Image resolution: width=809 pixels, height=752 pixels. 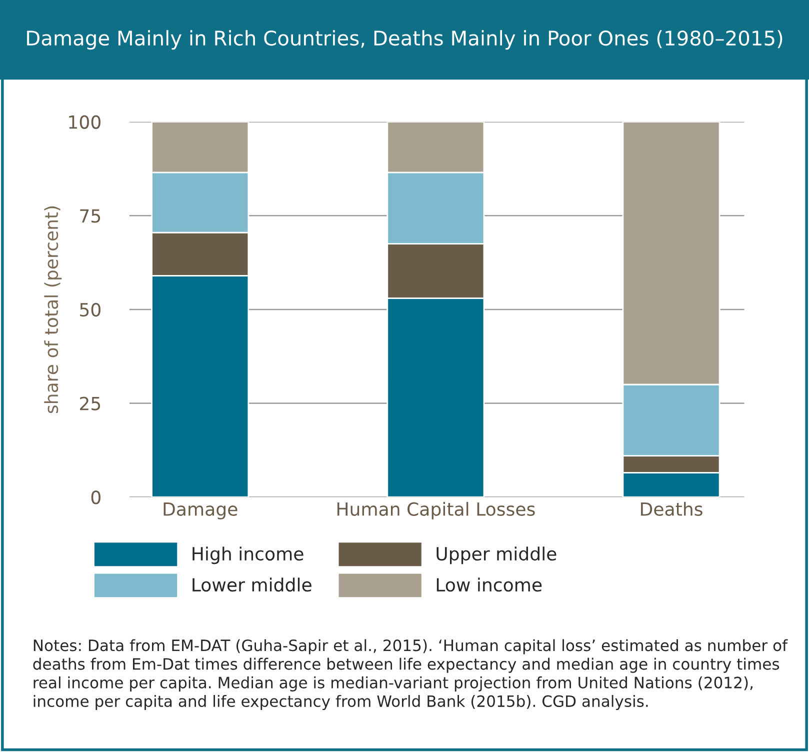 What do you see at coordinates (436, 511) in the screenshot?
I see `x-tick-label: Human Capital Losses` at bounding box center [436, 511].